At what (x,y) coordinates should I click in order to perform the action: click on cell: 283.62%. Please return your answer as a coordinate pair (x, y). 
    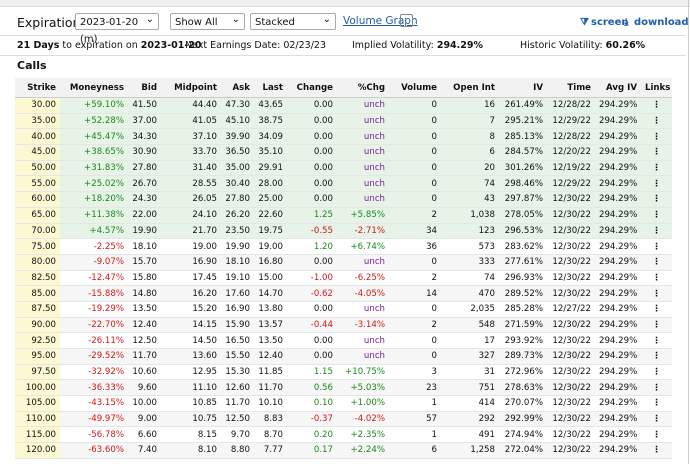
    Looking at the image, I should click on (523, 246).